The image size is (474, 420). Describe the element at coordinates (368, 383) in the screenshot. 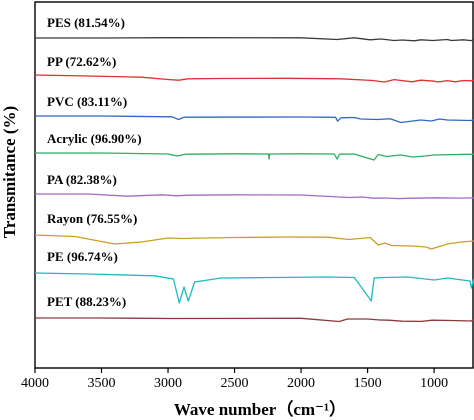

I see `x-tick-label-5: 1500` at that location.